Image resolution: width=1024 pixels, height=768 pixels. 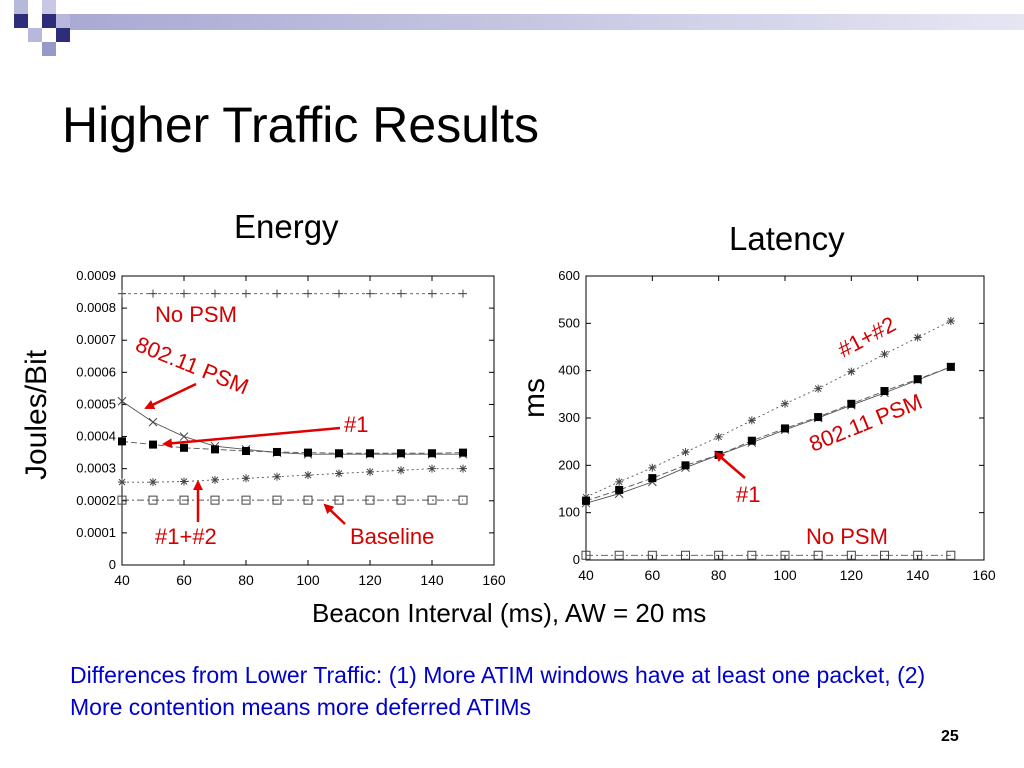 I want to click on y-tick-label: 0.0009, so click(x=96, y=275).